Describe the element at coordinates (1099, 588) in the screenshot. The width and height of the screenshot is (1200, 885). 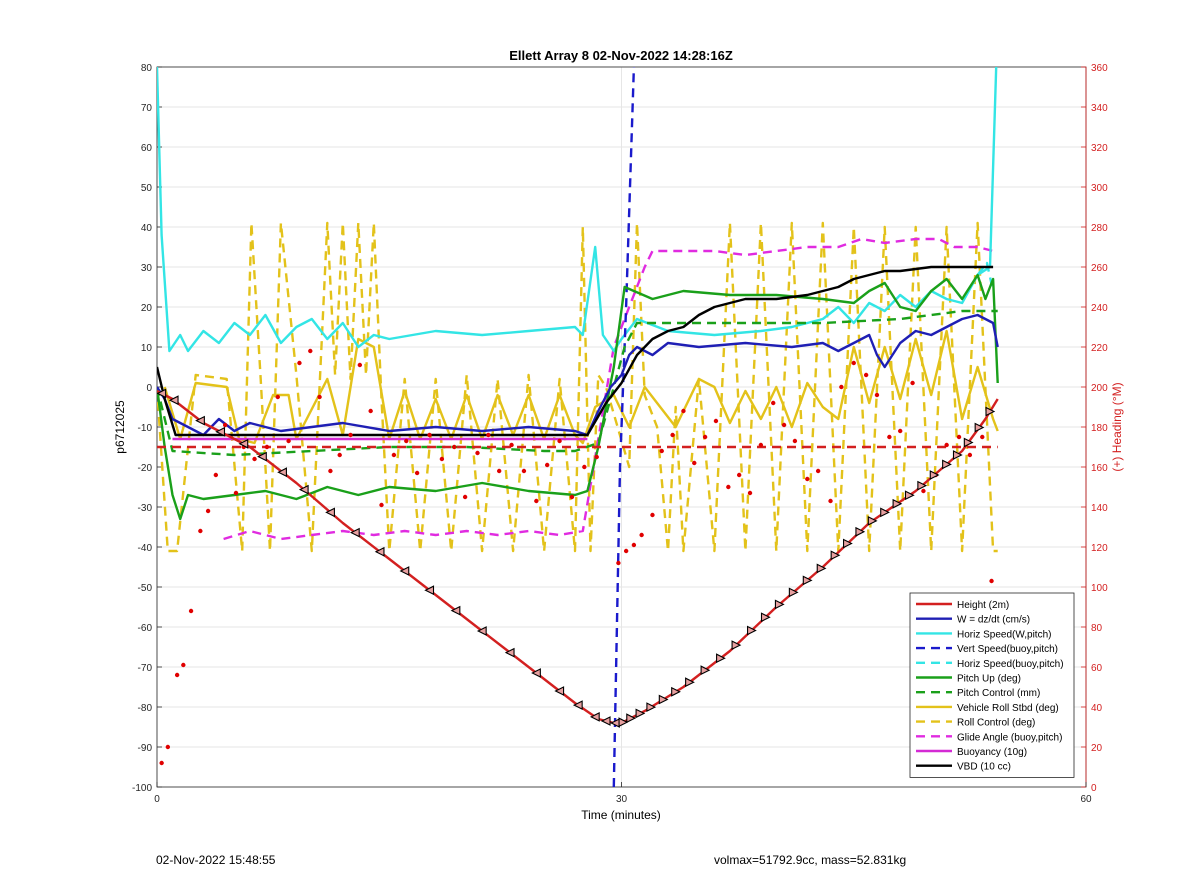
I see `y2-tick-label: 100` at that location.